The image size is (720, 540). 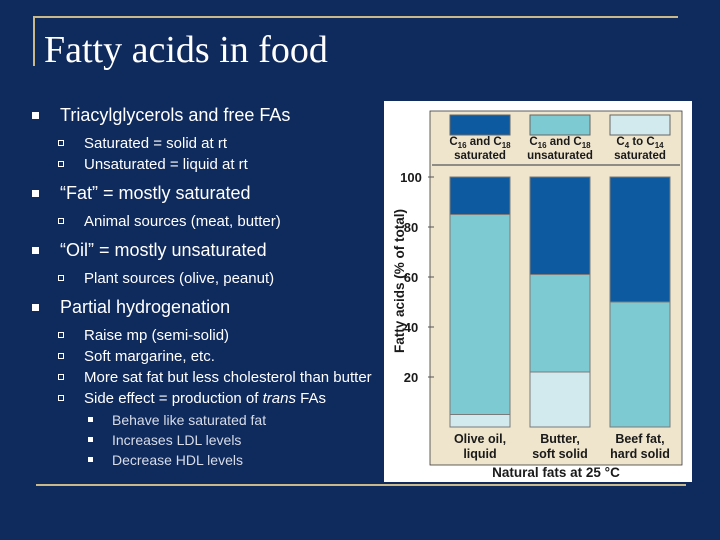 What do you see at coordinates (361, 485) in the screenshot?
I see `footer-rule` at bounding box center [361, 485].